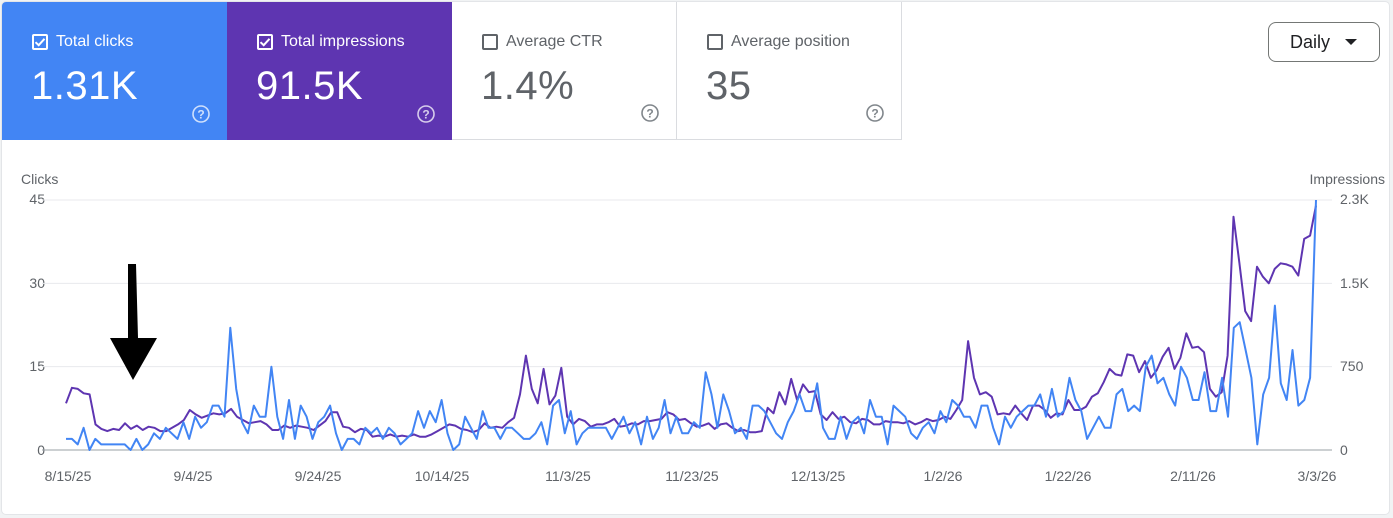 Image resolution: width=1393 pixels, height=518 pixels. What do you see at coordinates (1354, 283) in the screenshot?
I see `y-tick-right: 1.5K` at bounding box center [1354, 283].